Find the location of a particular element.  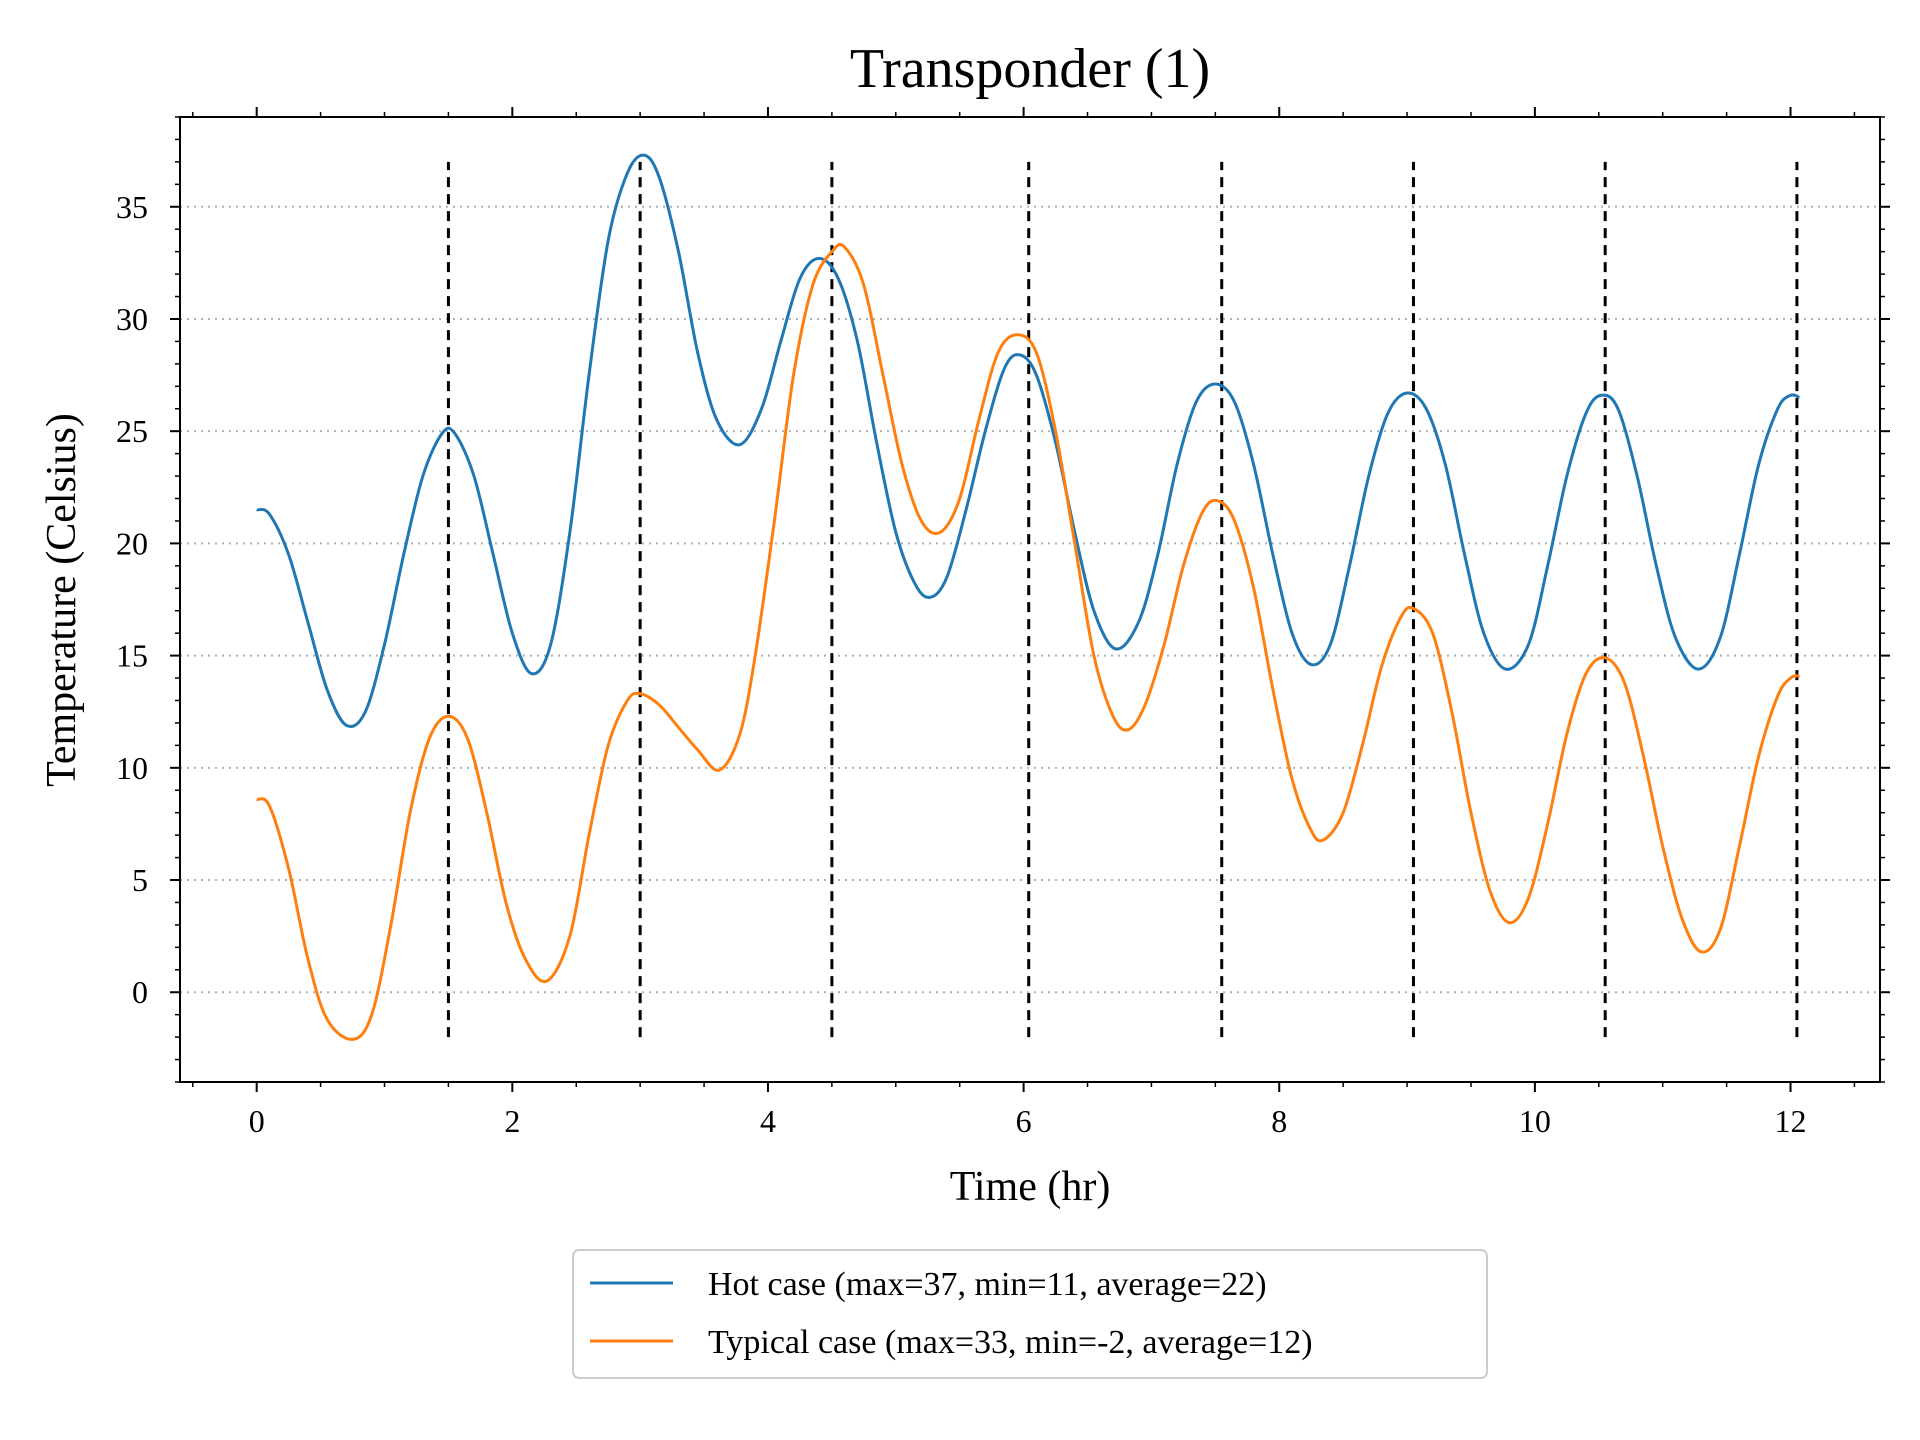

x-axis-label: Time (hr) is located at coordinates (1030, 1187).